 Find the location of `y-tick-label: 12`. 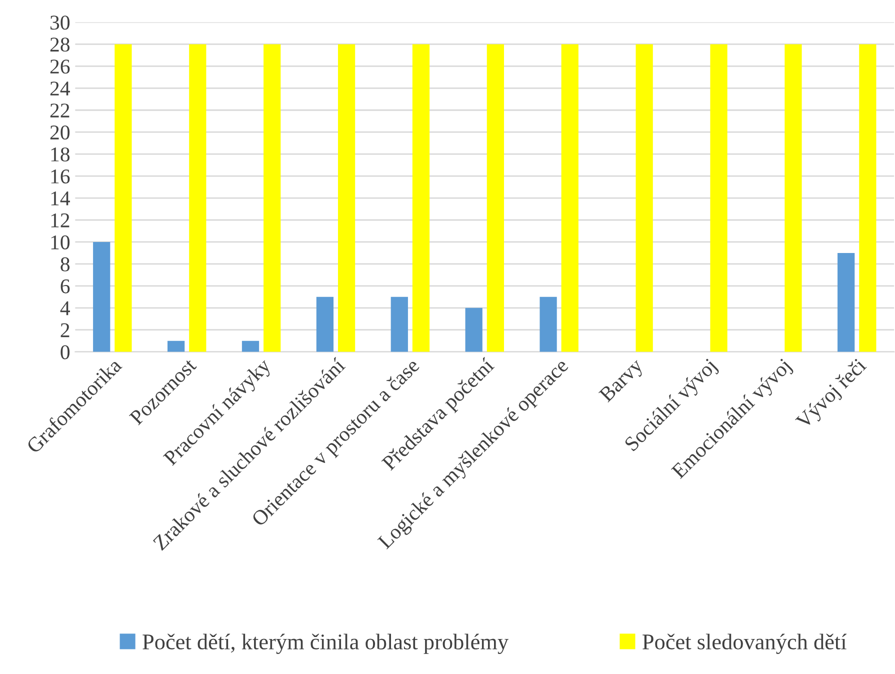

y-tick-label: 12 is located at coordinates (60, 220).